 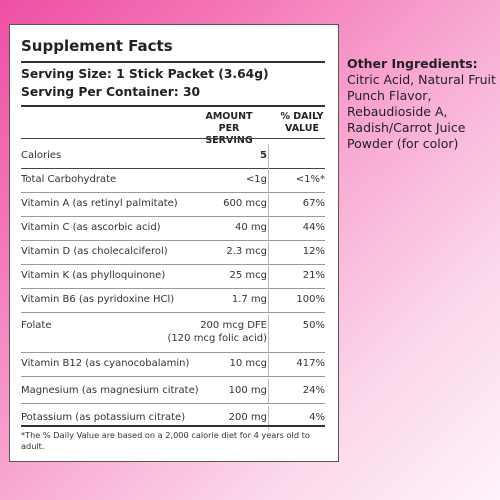 What do you see at coordinates (310, 363) in the screenshot?
I see `nutrient-daily-value: 417%` at bounding box center [310, 363].